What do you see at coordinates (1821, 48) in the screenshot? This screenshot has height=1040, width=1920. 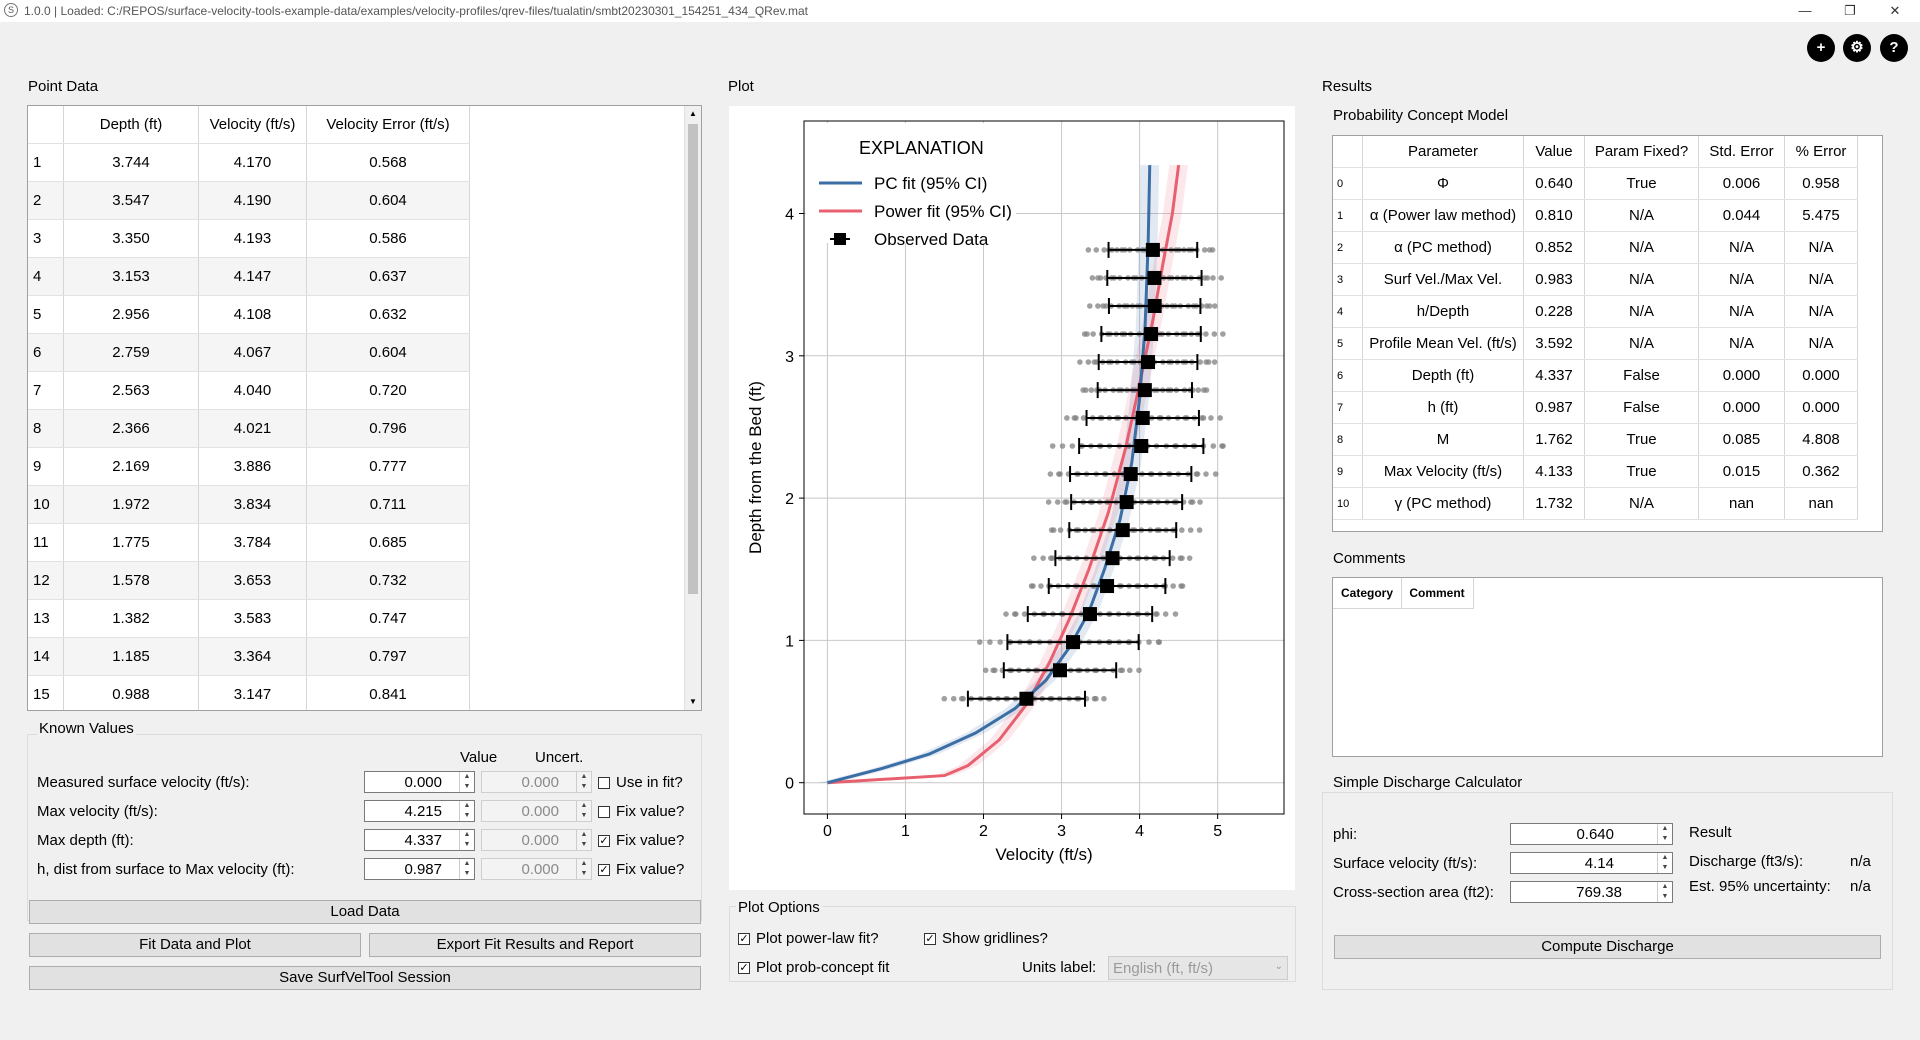 I see `comment-plus-icon: +` at bounding box center [1821, 48].